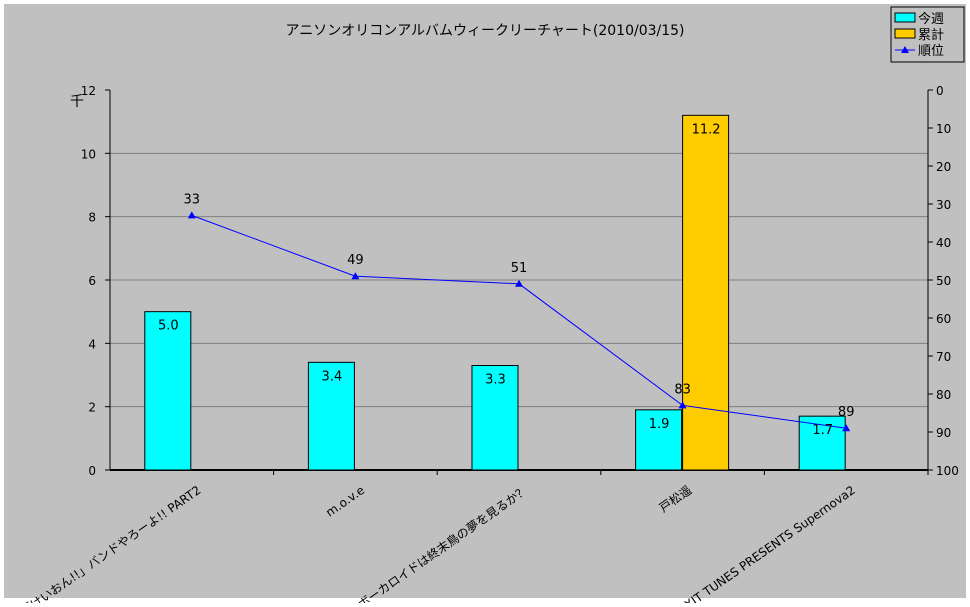  I want to click on y-tick-label: 2, so click(92, 408).